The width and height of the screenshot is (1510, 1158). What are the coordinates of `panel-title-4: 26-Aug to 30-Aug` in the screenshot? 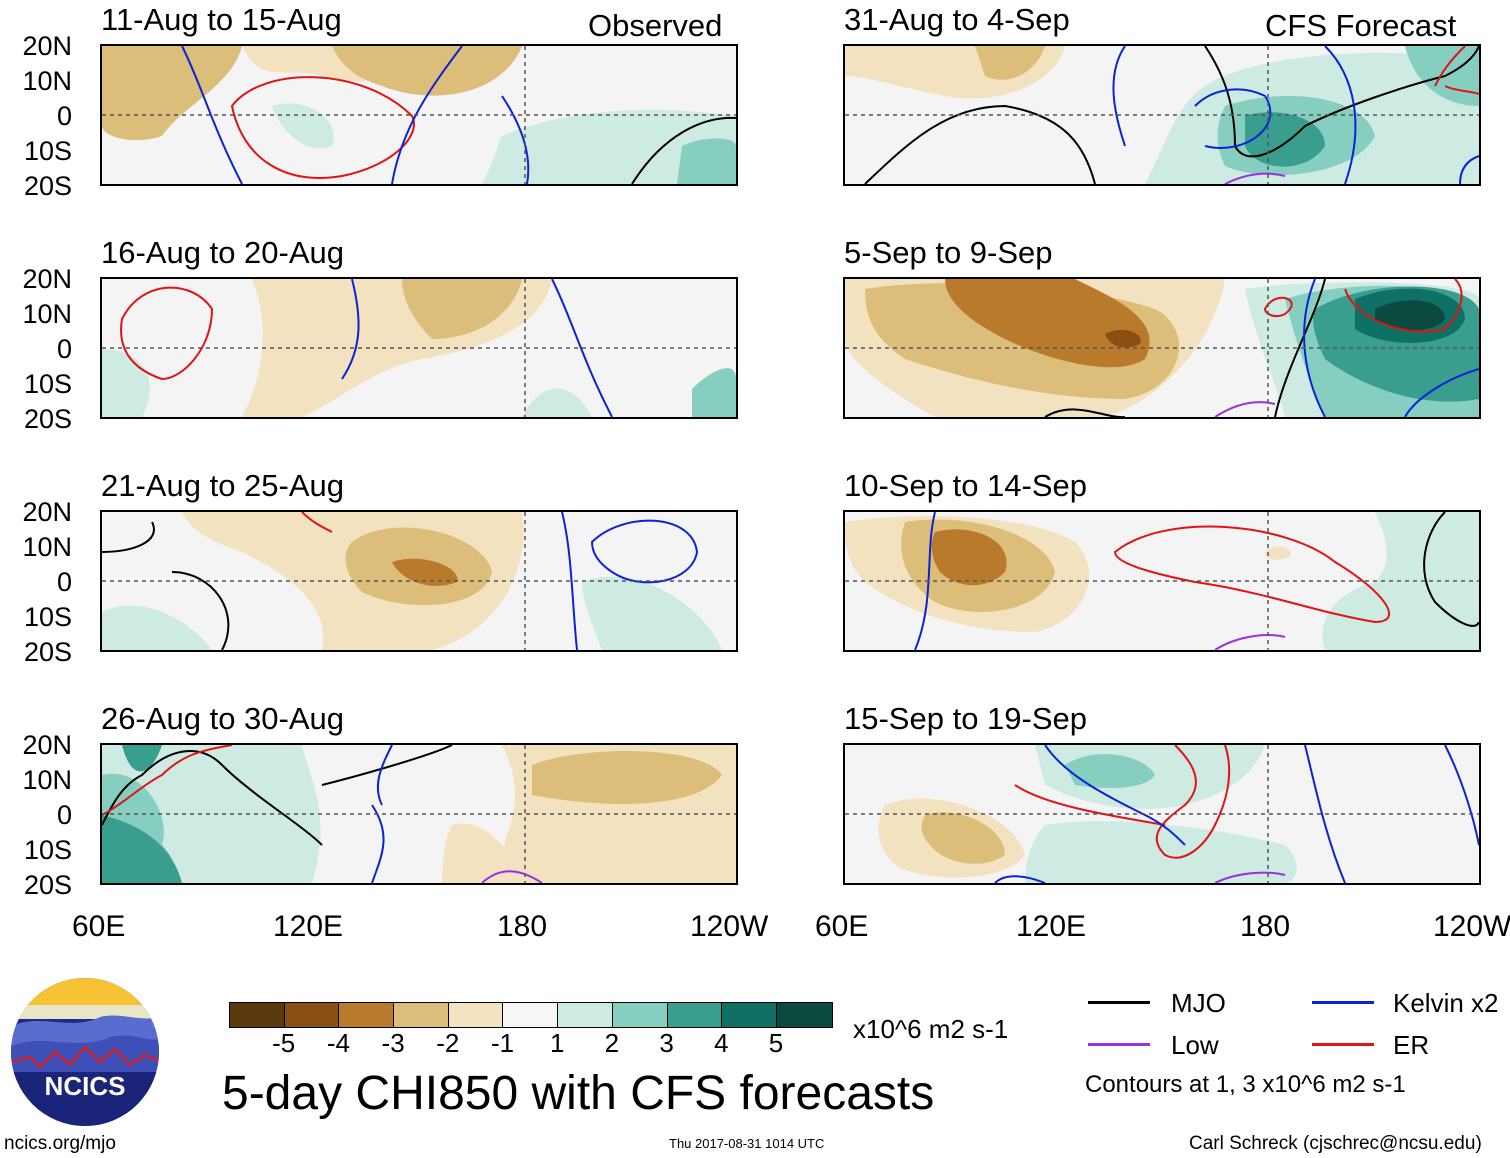 It's located at (223, 718).